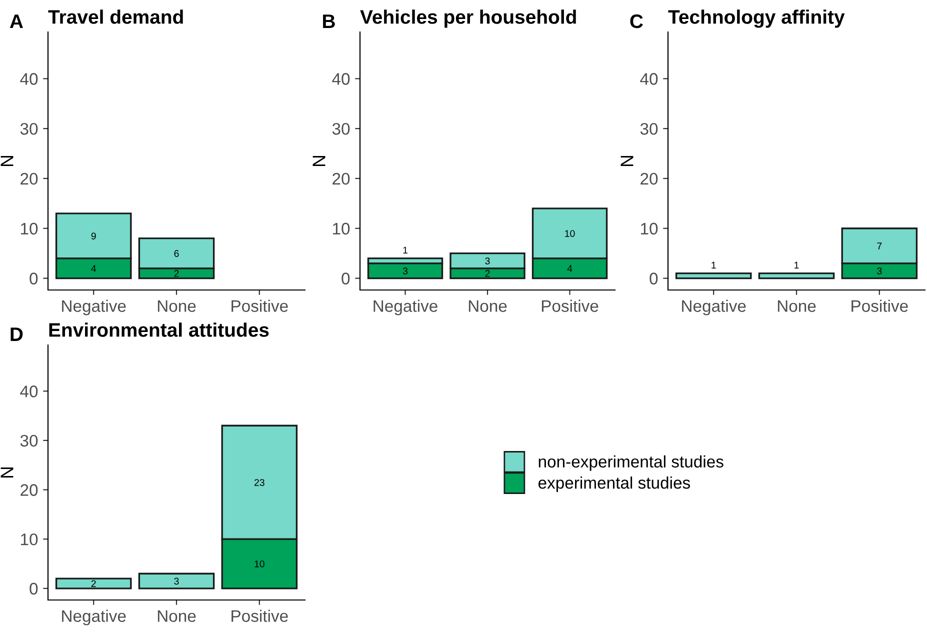 The image size is (927, 632). I want to click on legend-label: experimental studies, so click(614, 484).